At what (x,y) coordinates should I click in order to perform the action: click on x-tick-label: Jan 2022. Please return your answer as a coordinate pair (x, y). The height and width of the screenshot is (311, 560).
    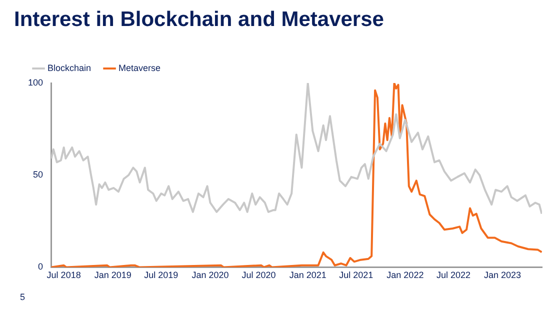
    Looking at the image, I should click on (405, 275).